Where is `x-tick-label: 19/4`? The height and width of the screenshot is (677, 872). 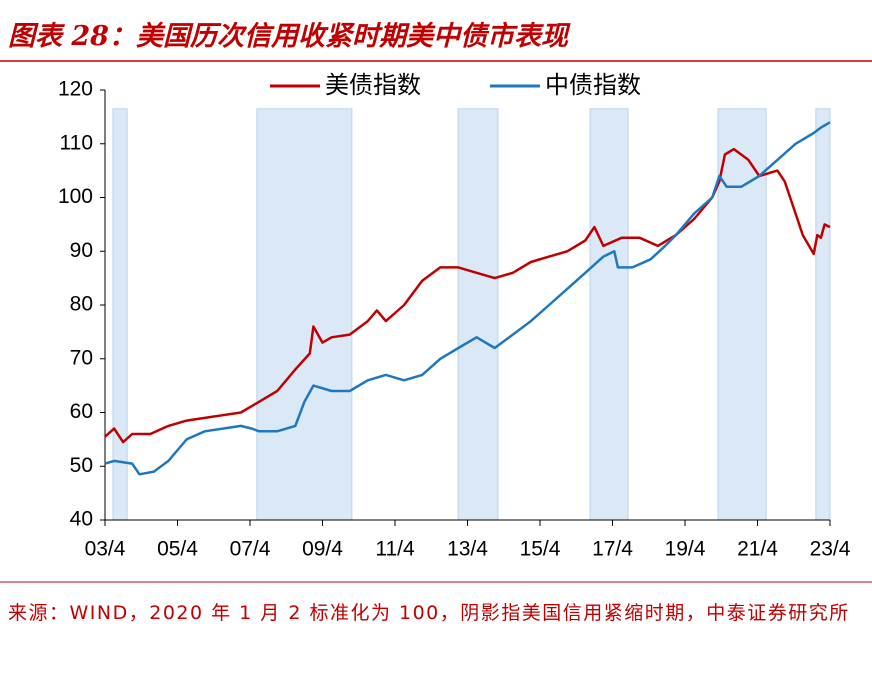 x-tick-label: 19/4 is located at coordinates (685, 549).